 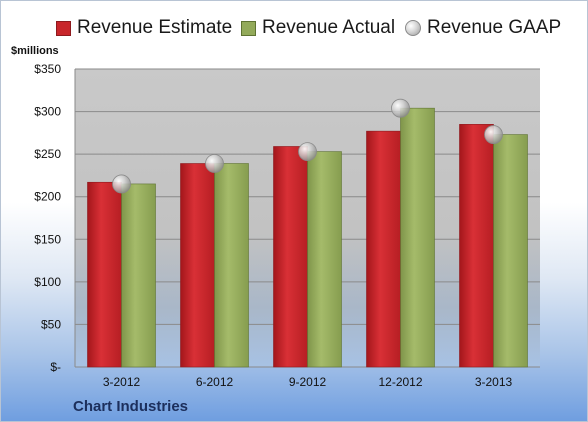 What do you see at coordinates (494, 382) in the screenshot?
I see `x-tick-label: 3-2013` at bounding box center [494, 382].